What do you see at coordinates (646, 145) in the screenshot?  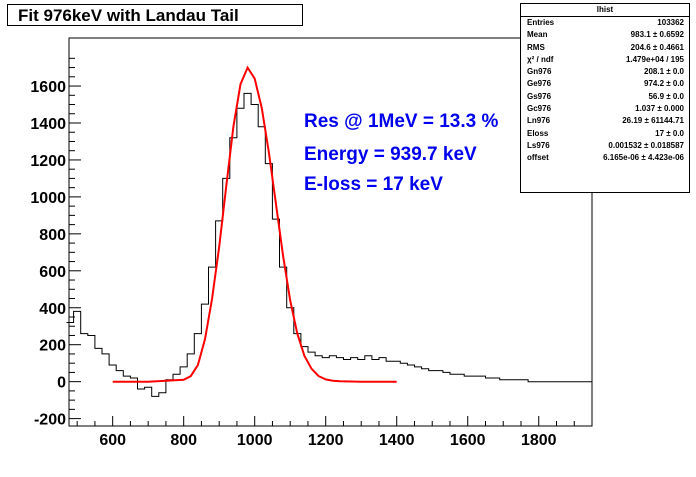 I see `stats-value: 0.001532 ± 0.018587` at bounding box center [646, 145].